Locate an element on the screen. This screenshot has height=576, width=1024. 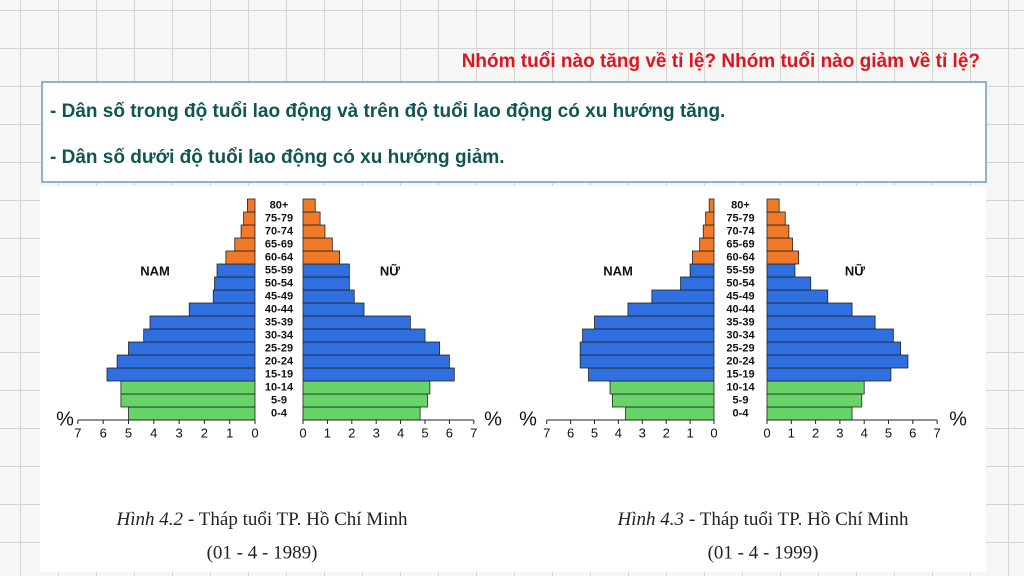
figure-label: Hình 4.3 is located at coordinates (651, 519).